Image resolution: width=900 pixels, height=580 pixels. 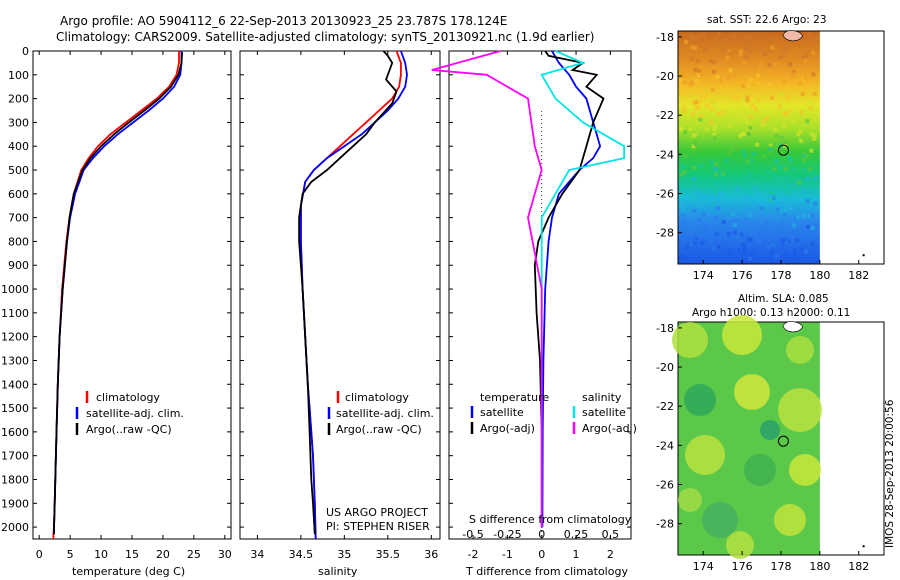 What do you see at coordinates (377, 397) in the screenshot?
I see `legend-label-climatology: climatology` at bounding box center [377, 397].